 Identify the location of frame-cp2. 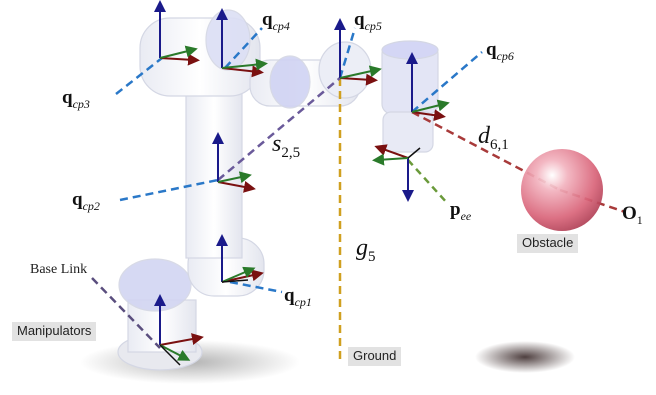
(234, 162).